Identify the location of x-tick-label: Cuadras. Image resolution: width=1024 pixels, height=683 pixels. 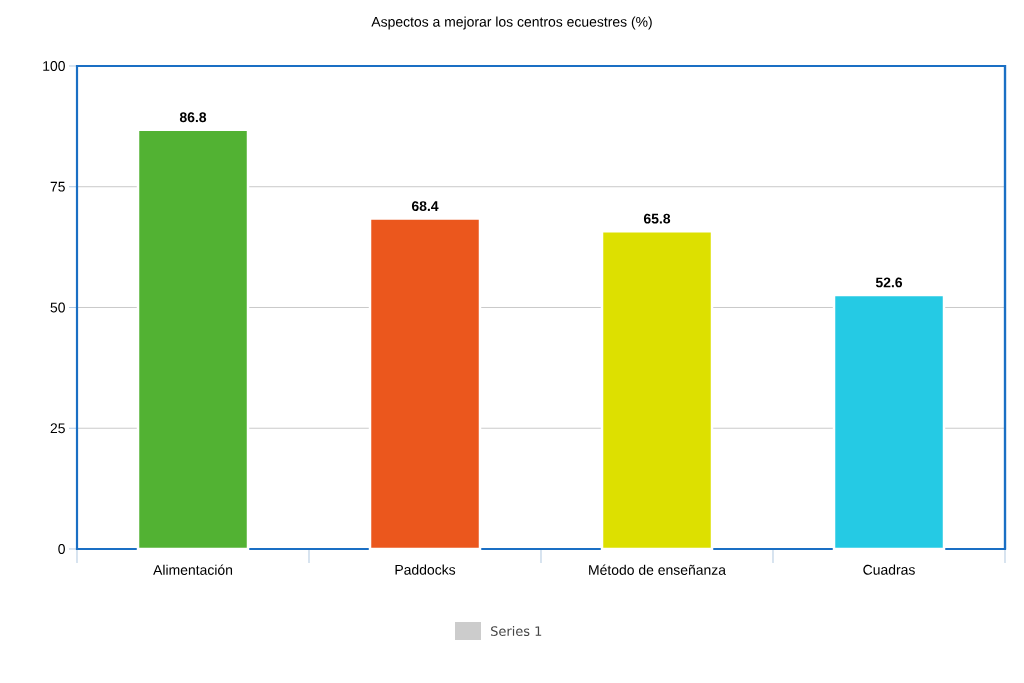
(889, 569).